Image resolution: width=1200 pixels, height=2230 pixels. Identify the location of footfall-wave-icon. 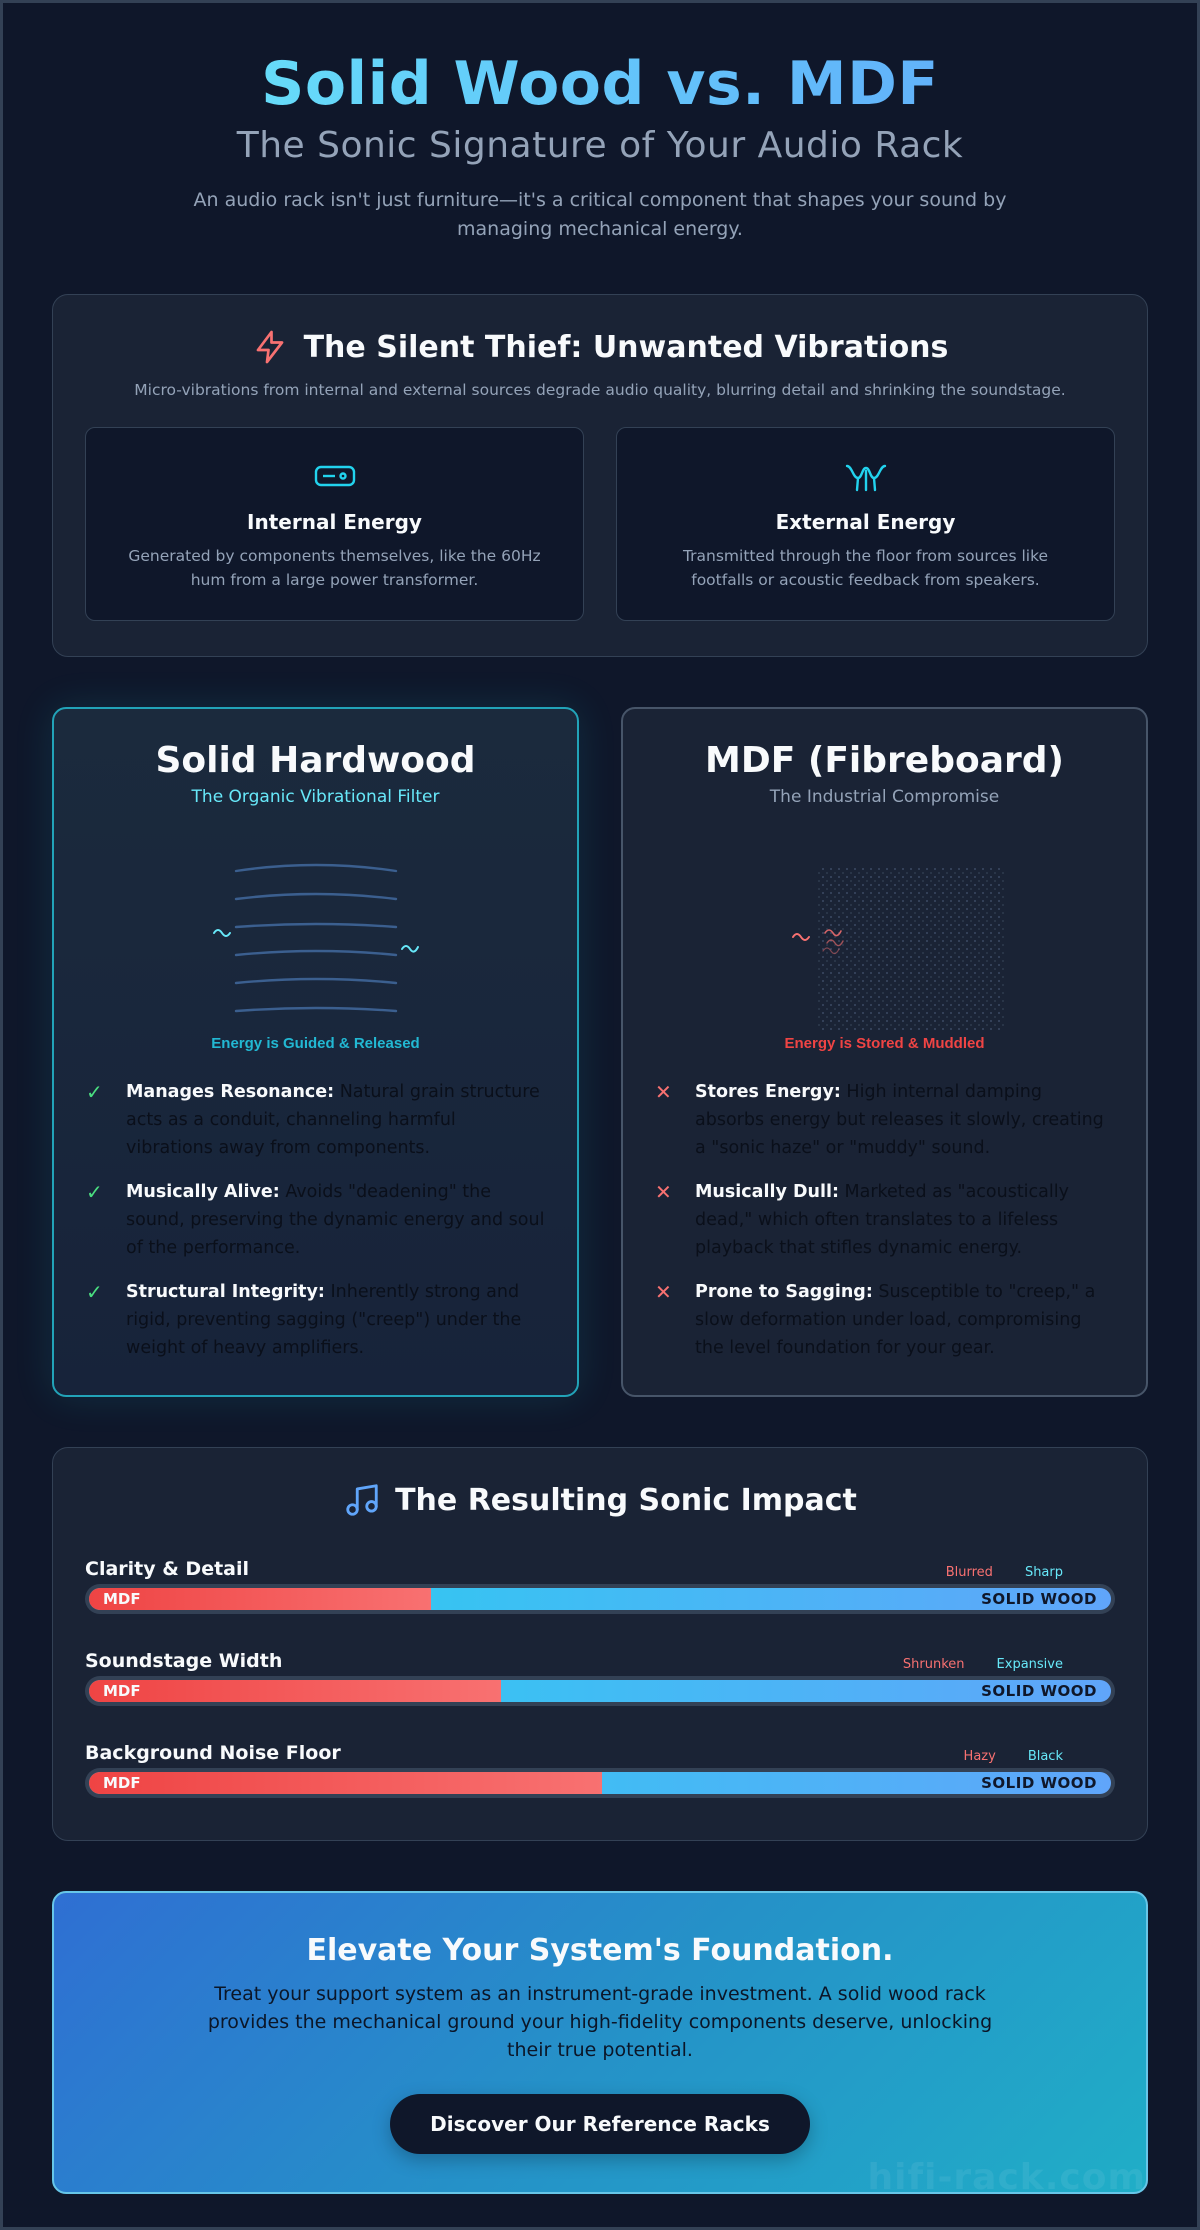
(865, 478).